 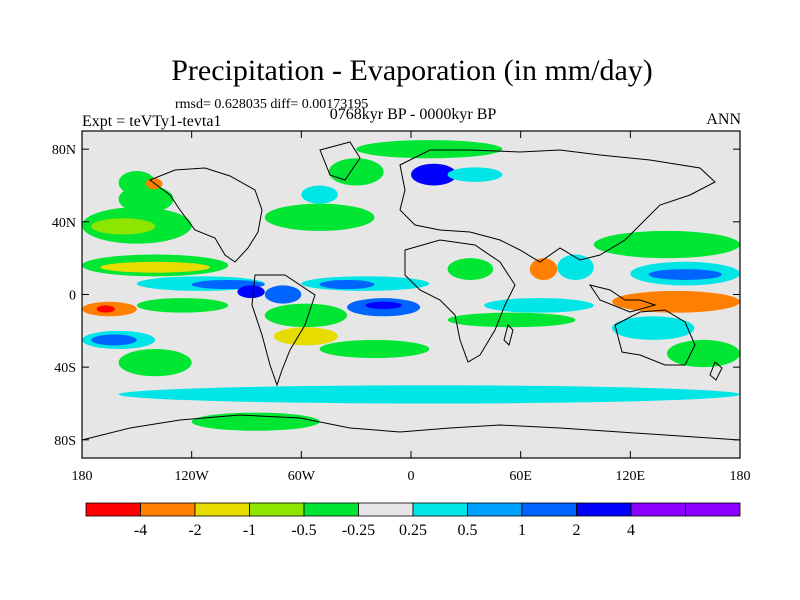 What do you see at coordinates (194, 530) in the screenshot?
I see `colorbar-label: -2` at bounding box center [194, 530].